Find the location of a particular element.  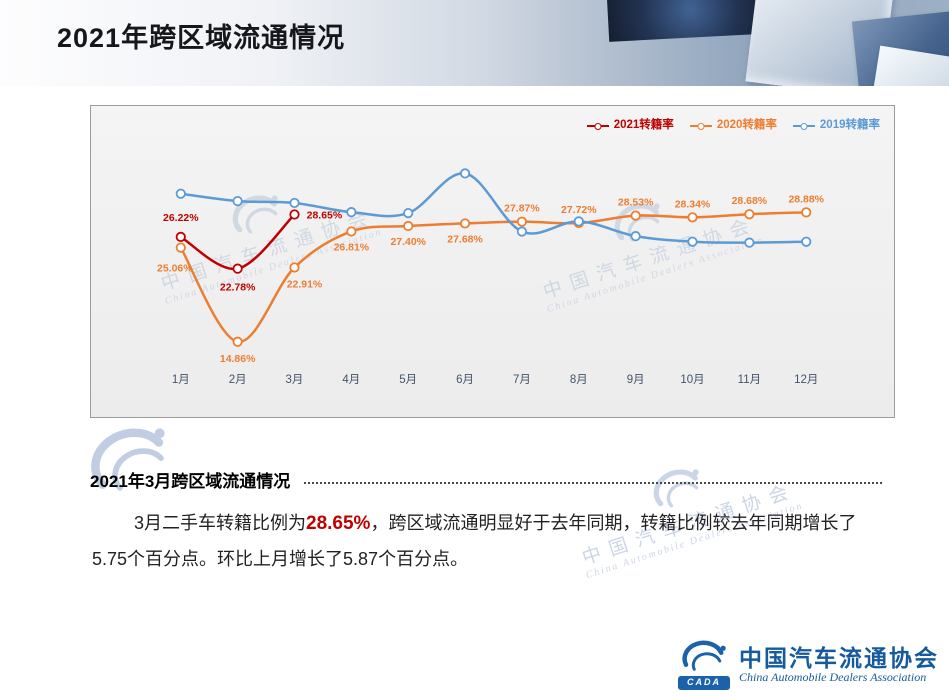

series-line-2019转籍率 is located at coordinates (493, 208).